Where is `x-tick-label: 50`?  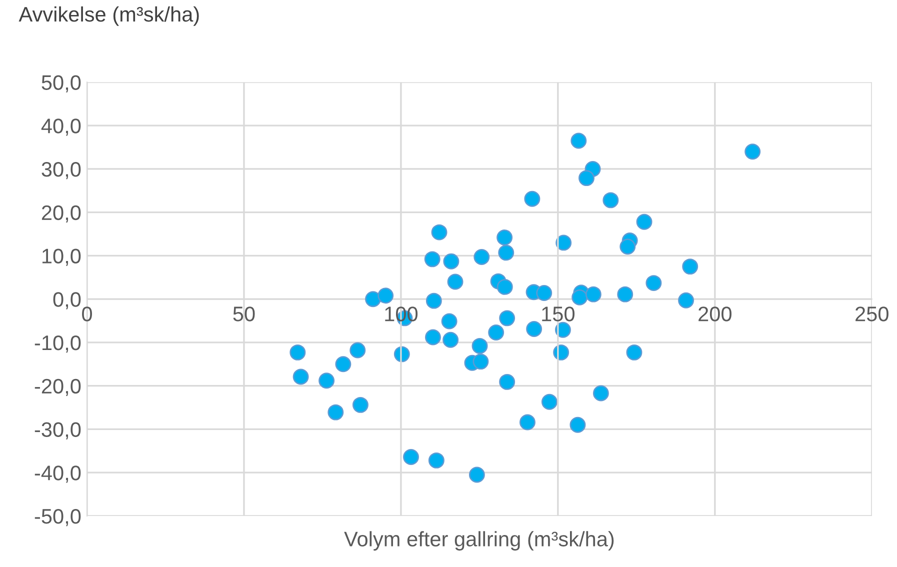
x-tick-label: 50 is located at coordinates (244, 314).